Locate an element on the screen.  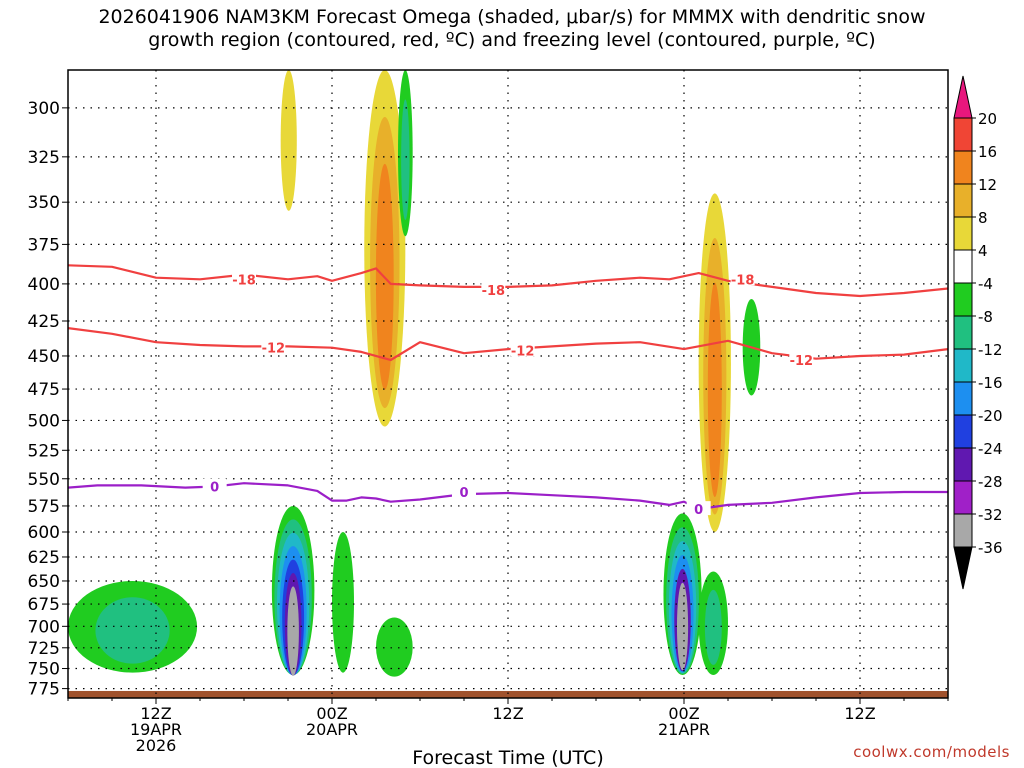
x-tick-label-6-1: 19APR is located at coordinates (156, 729).